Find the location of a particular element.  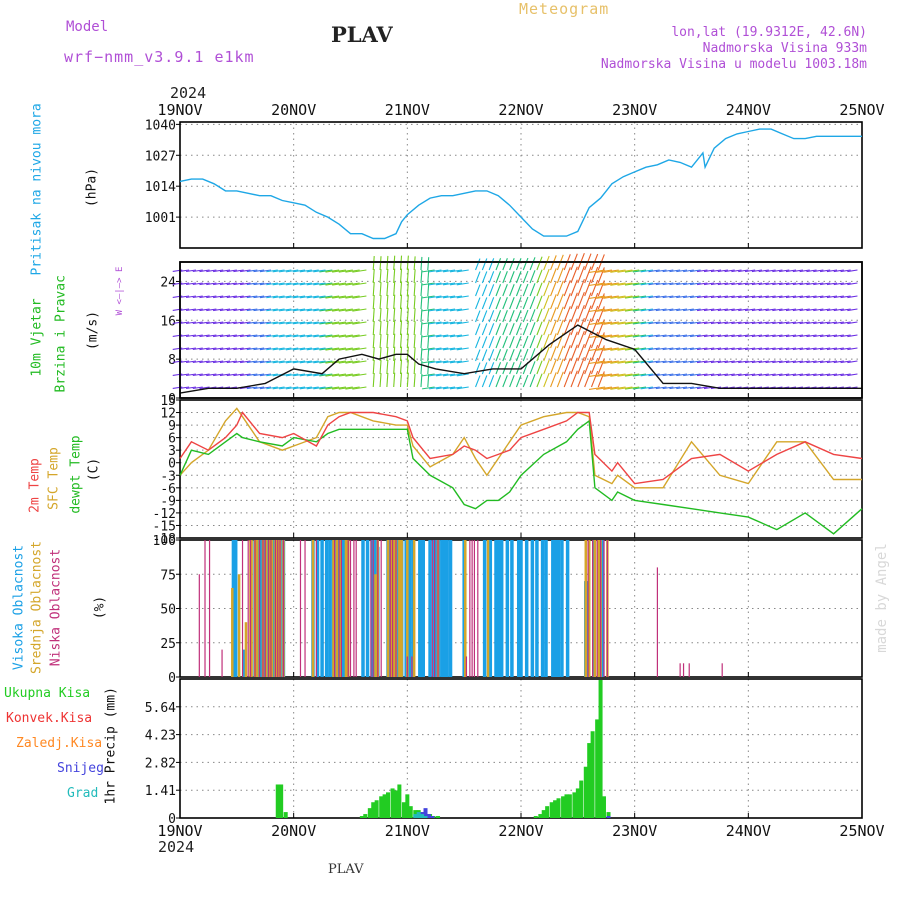

snow-bar is located at coordinates (425, 813).